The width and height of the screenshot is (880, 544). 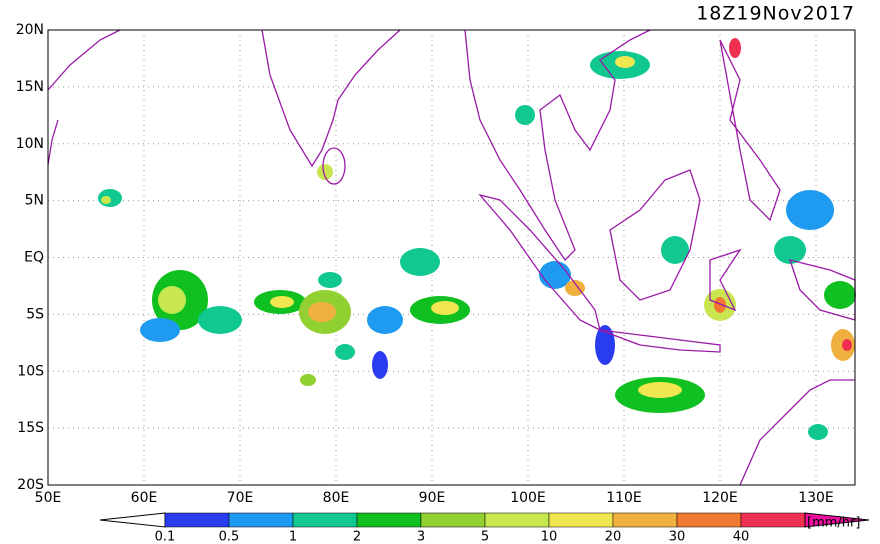 What do you see at coordinates (528, 498) in the screenshot?
I see `lon-label: 100E` at bounding box center [528, 498].